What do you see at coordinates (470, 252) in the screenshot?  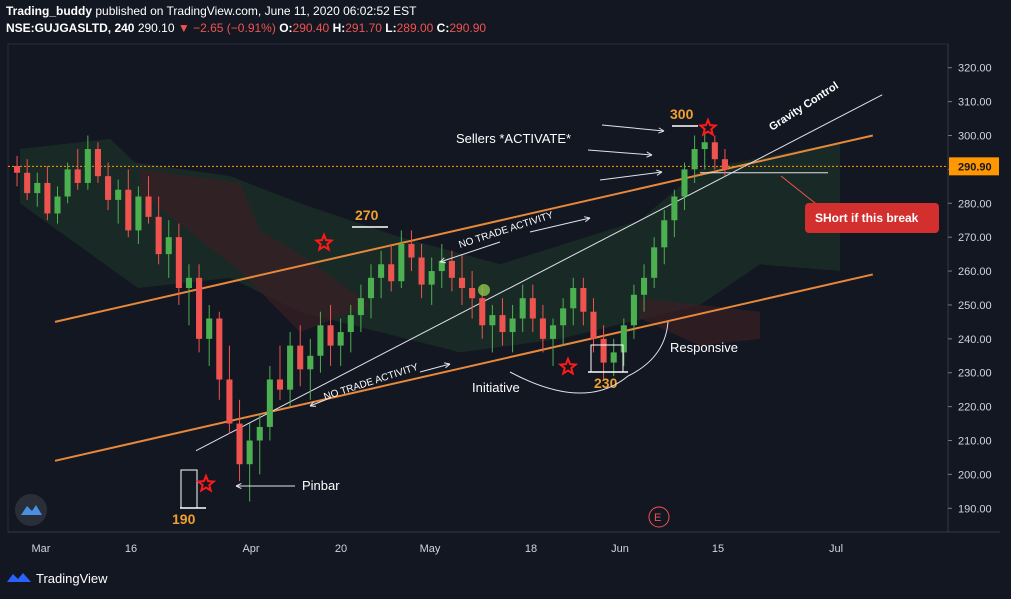 I see `no-trade-upper-arrow-left` at bounding box center [470, 252].